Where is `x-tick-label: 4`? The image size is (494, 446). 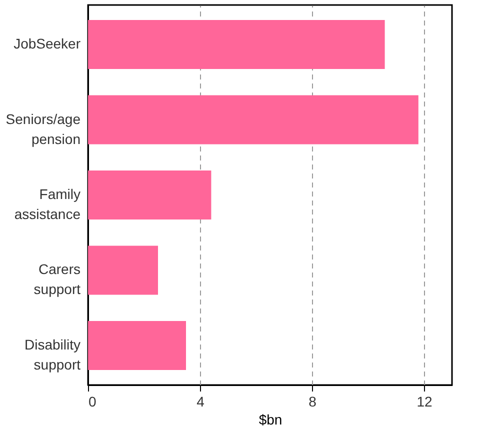 x-tick-label: 4 is located at coordinates (200, 402).